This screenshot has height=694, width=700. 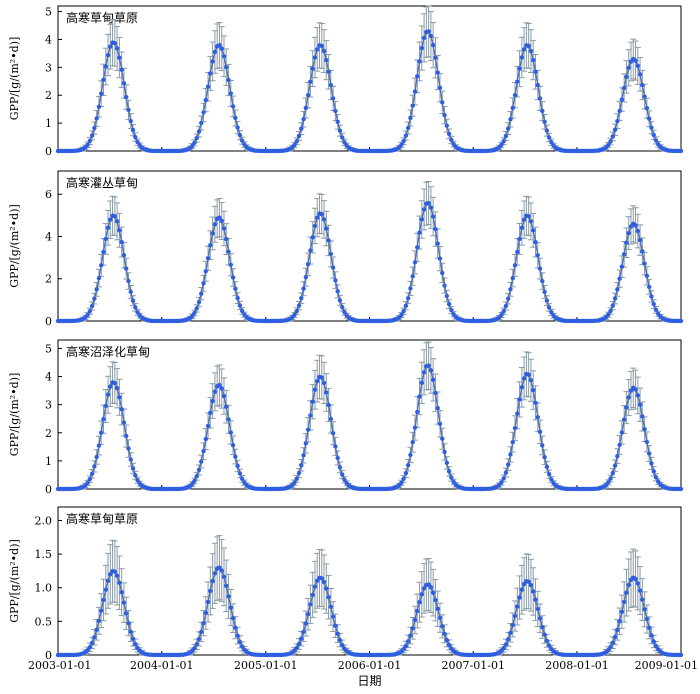 What do you see at coordinates (44, 554) in the screenshot?
I see `y-tick-label: 1.5` at bounding box center [44, 554].